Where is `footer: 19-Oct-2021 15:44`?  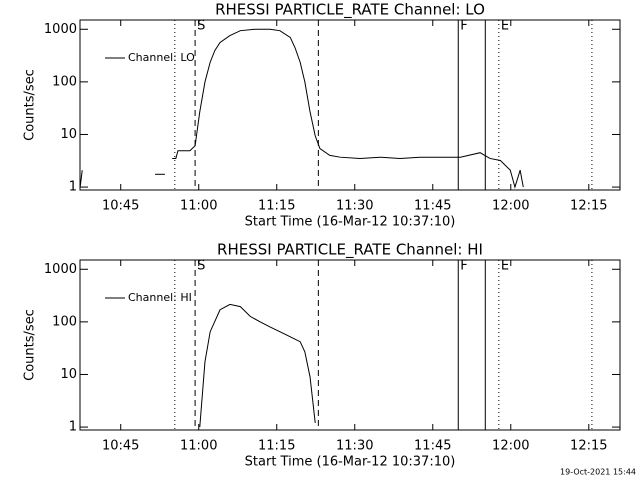 footer: 19-Oct-2021 15:44 is located at coordinates (598, 472).